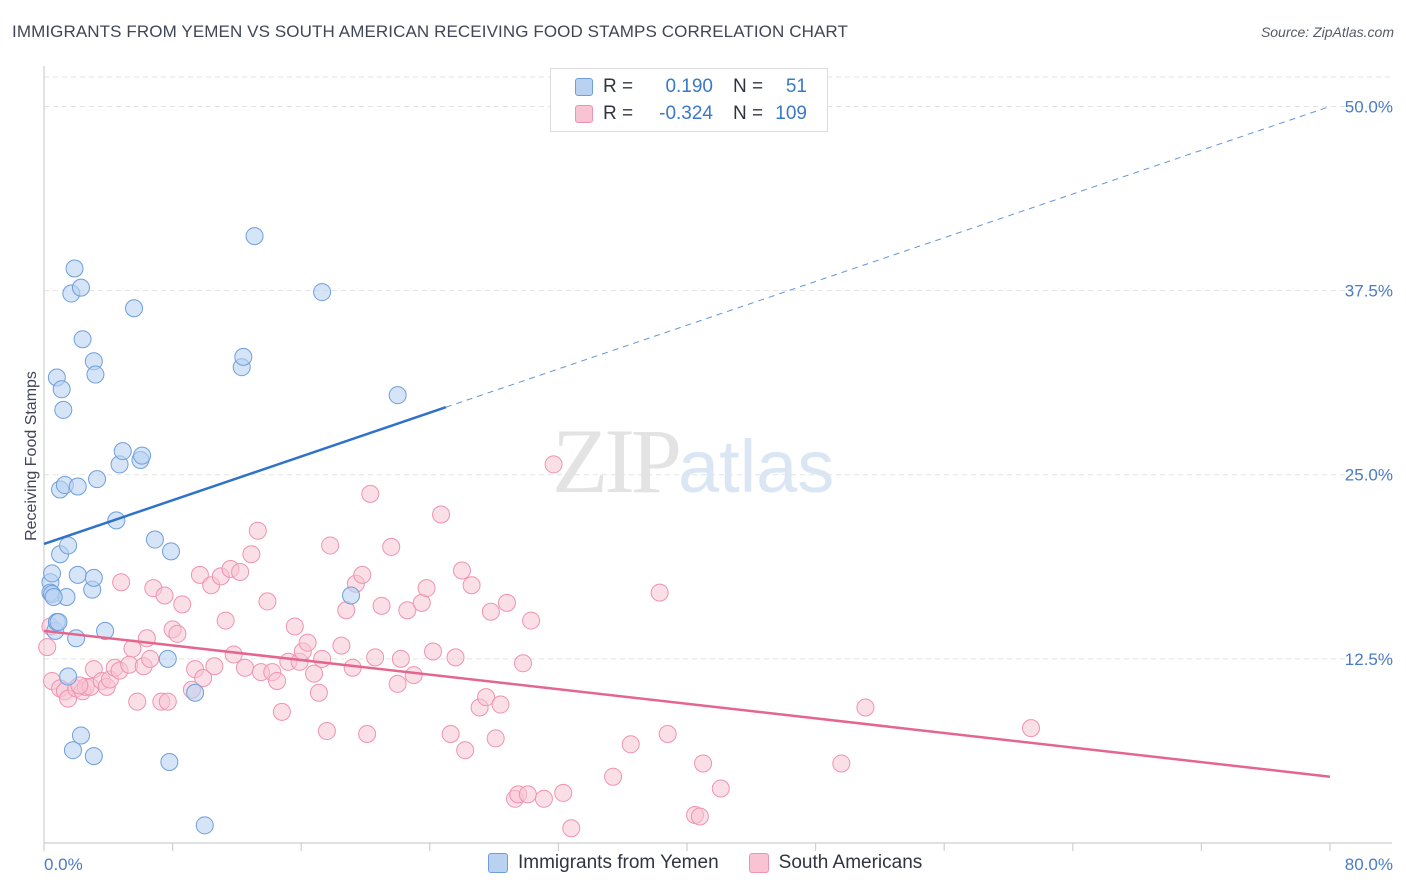  I want to click on legend-r-value: 0.190, so click(689, 86).